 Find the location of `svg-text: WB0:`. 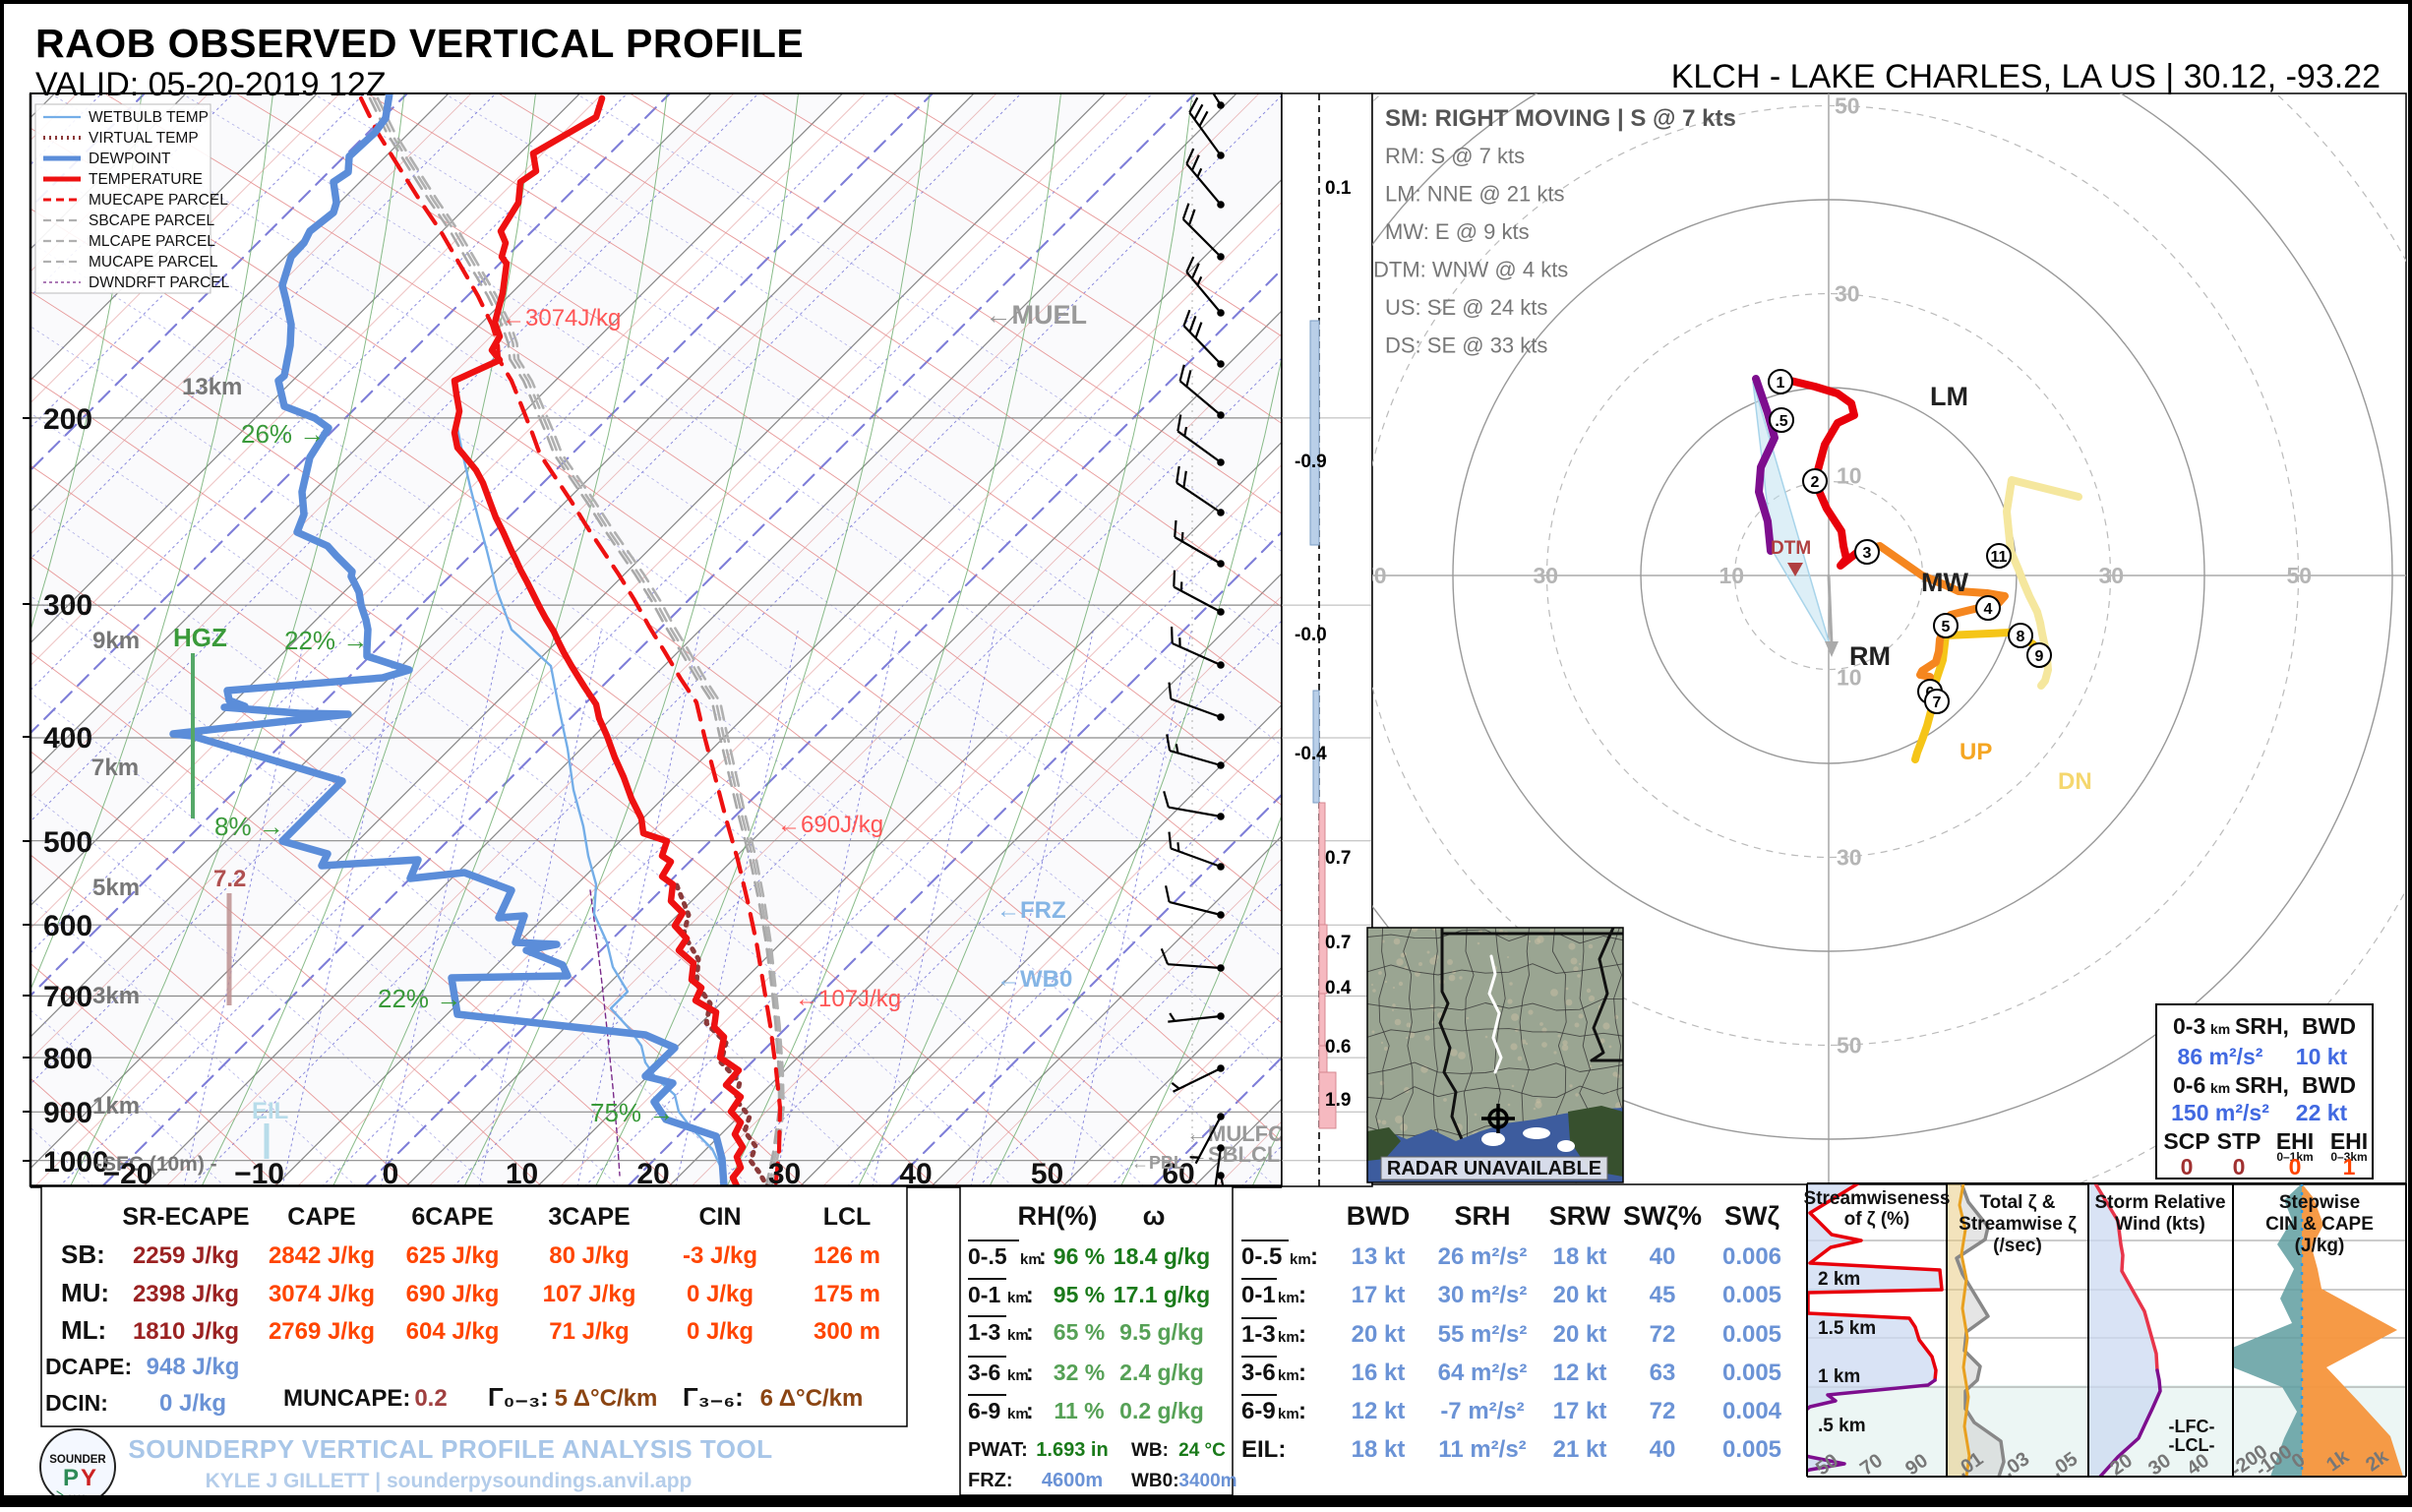

svg-text: WB0: is located at coordinates (1155, 1481).